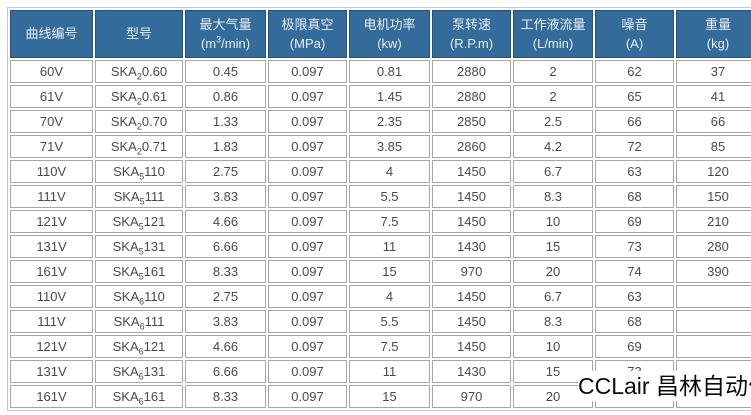 Image resolution: width=751 pixels, height=415 pixels. Describe the element at coordinates (713, 146) in the screenshot. I see `cell-weight: 85` at that location.